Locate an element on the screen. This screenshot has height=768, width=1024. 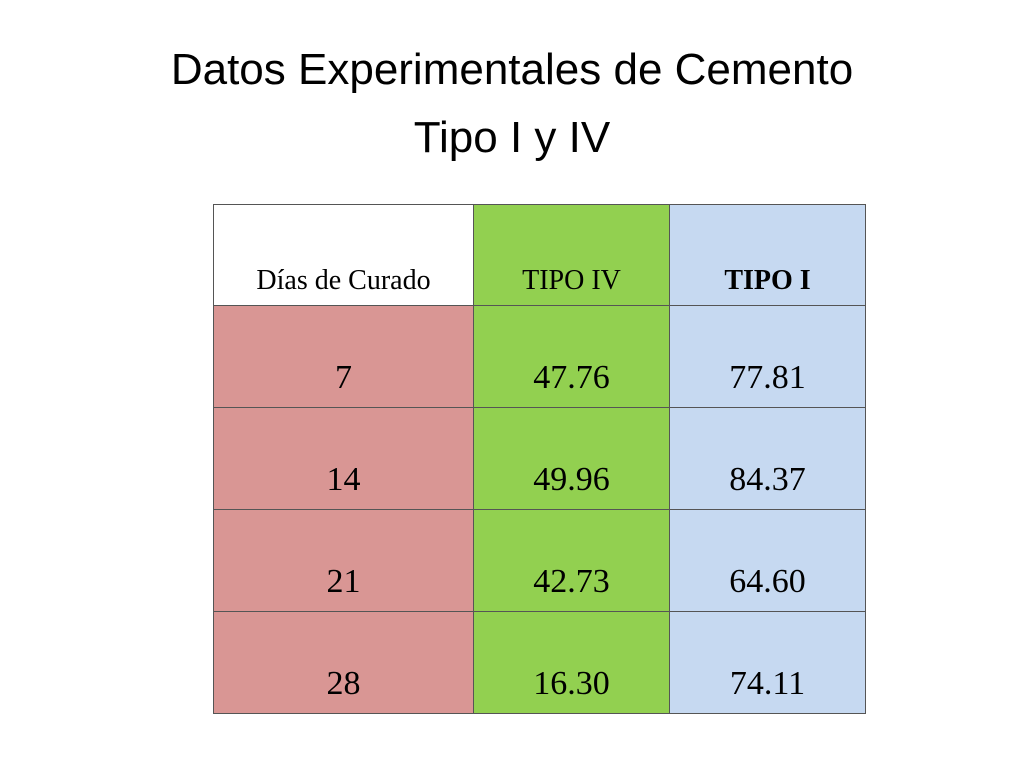
table-row: 21 42.73 64.60 is located at coordinates (539, 560).